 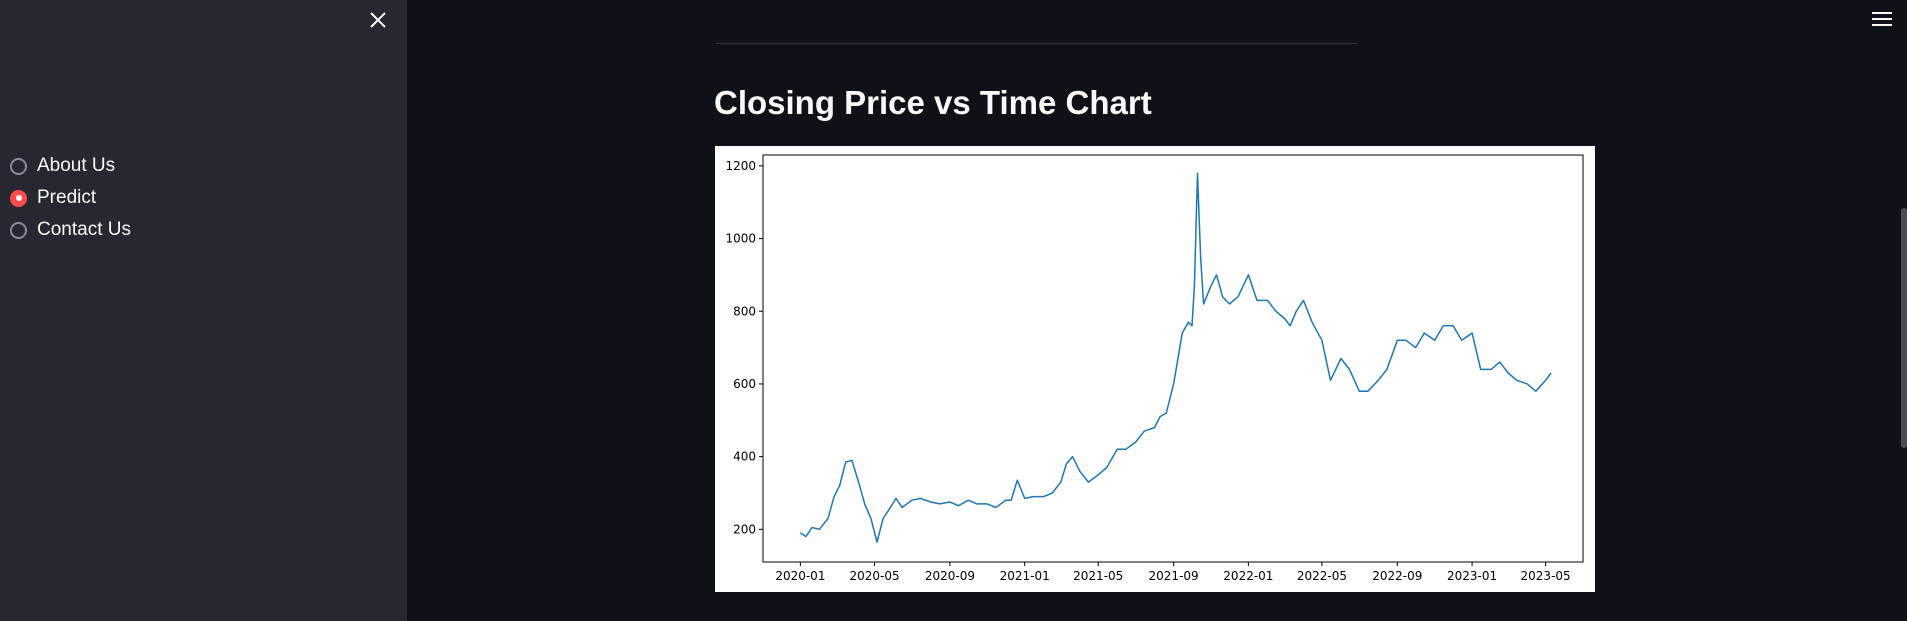 I want to click on x-tick-label: 2022-01, so click(x=1248, y=576).